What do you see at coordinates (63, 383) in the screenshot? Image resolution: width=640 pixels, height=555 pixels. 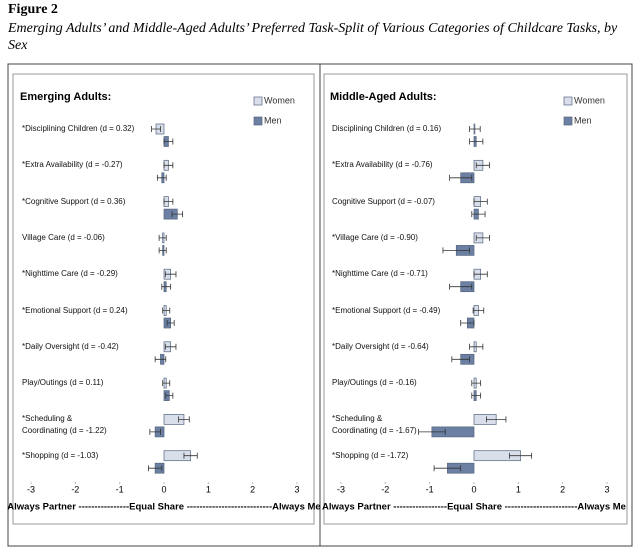 I see `category-label: Play/Outings (d = 0.11)` at bounding box center [63, 383].